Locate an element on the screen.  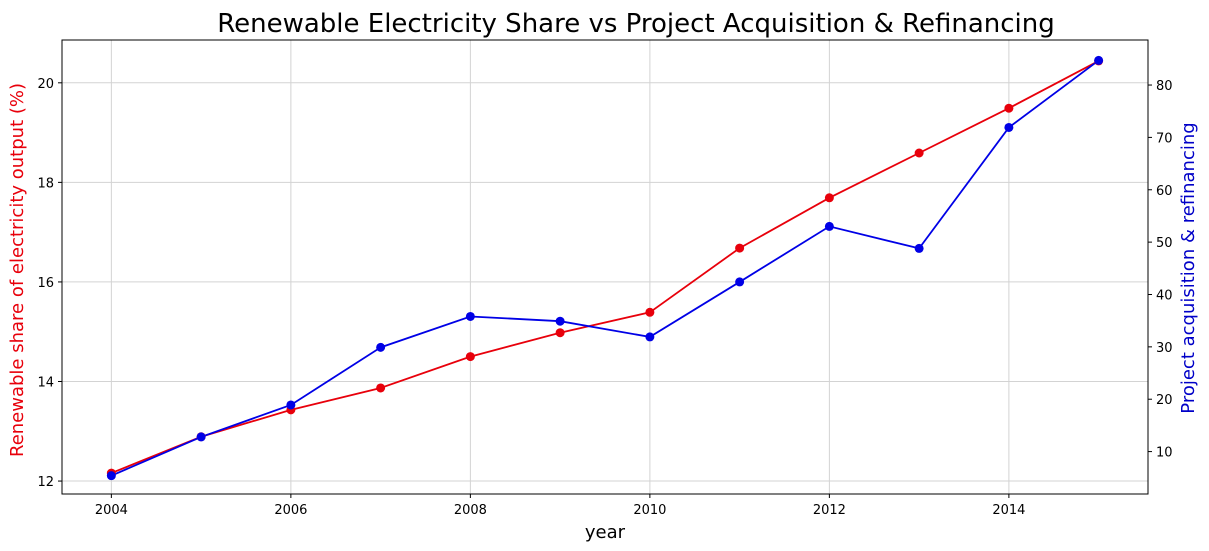
left-y-axis-ticks: 12 14 16 18 20 is located at coordinates (49, 283).